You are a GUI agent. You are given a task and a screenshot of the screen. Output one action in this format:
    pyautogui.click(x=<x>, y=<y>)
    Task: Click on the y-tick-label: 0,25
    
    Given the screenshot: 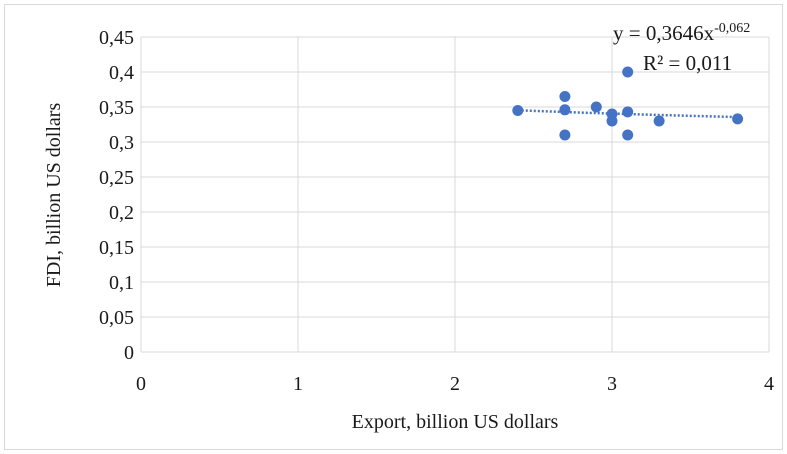 What is the action you would take?
    pyautogui.click(x=116, y=178)
    